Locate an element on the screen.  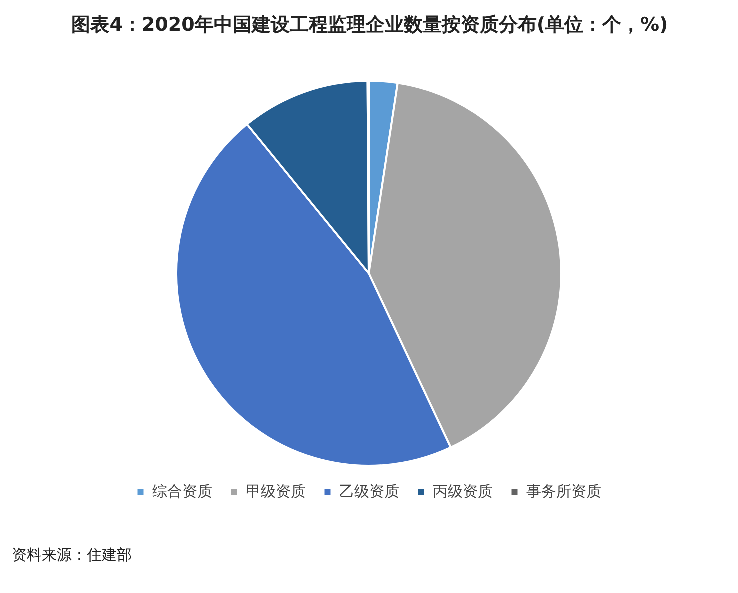
legend-label: 甲级资质 is located at coordinates (276, 491).